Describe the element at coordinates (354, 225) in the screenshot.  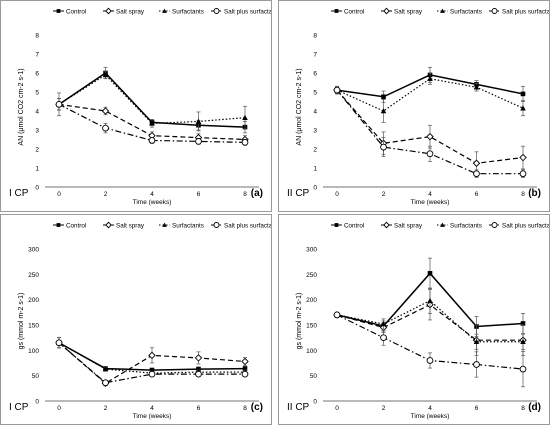
I see `legend-label: Control` at that location.